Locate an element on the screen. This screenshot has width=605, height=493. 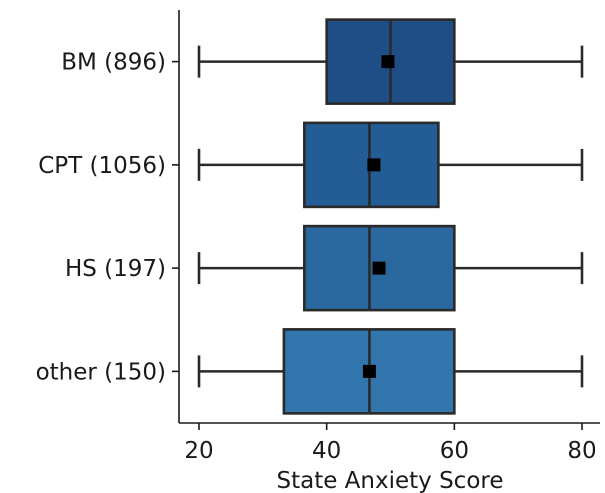
y-tick-label: BM (896) is located at coordinates (113, 63).